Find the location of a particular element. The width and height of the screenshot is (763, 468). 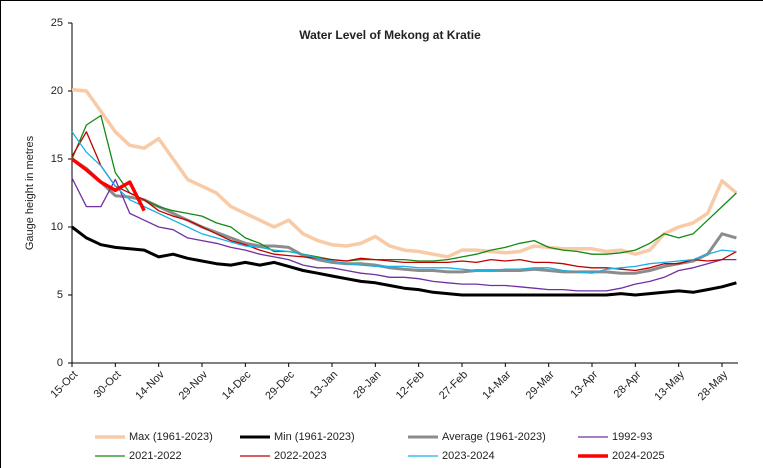

legend-label: Min (1961-2023) is located at coordinates (314, 437).